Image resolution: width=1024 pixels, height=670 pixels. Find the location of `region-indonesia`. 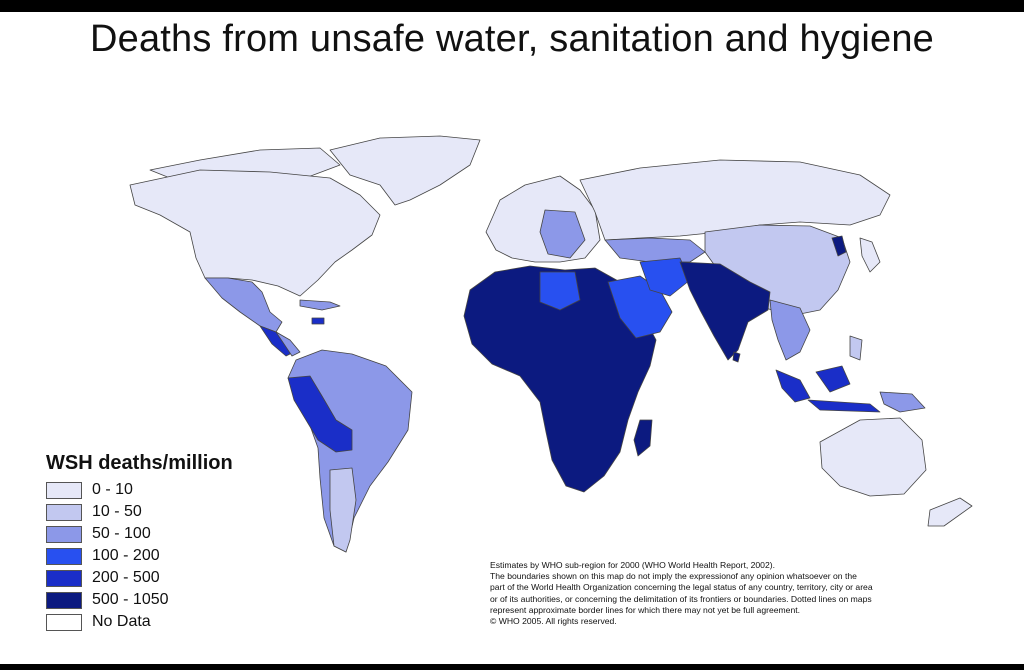

region-indonesia is located at coordinates (793, 386).